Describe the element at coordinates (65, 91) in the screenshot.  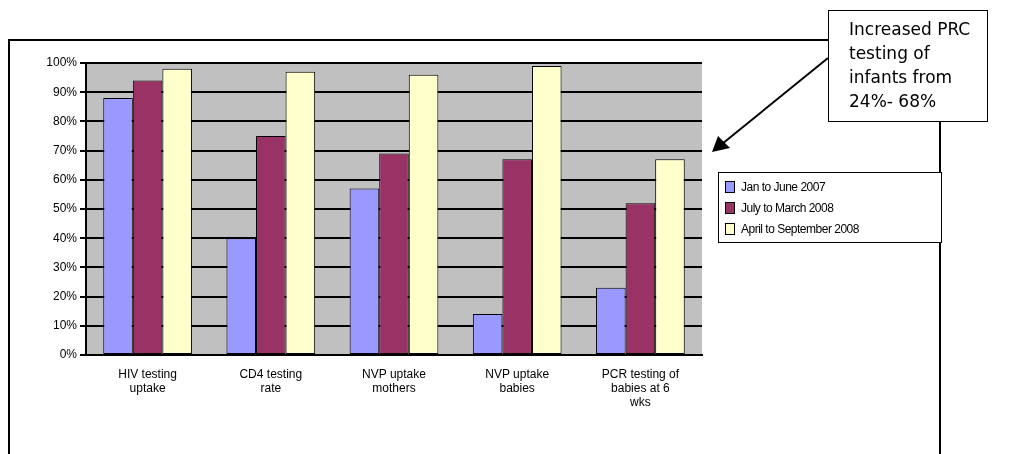
I see `y-tick-label: 90%` at that location.